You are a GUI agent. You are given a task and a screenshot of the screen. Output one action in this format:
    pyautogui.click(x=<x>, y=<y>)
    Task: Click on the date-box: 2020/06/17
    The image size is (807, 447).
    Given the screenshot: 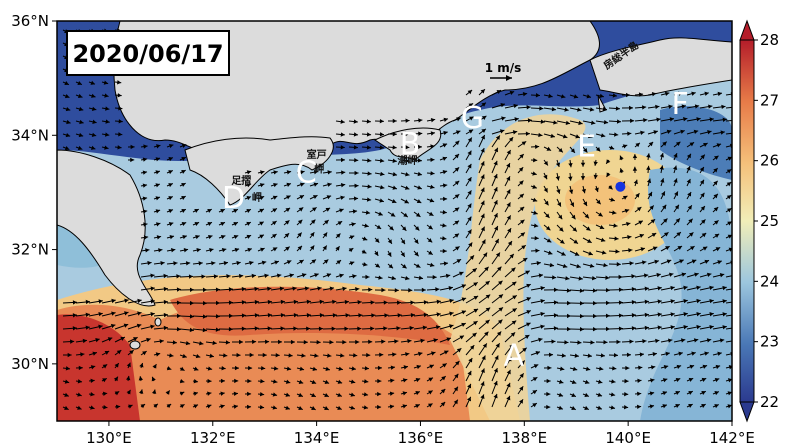 What is the action you would take?
    pyautogui.click(x=148, y=53)
    